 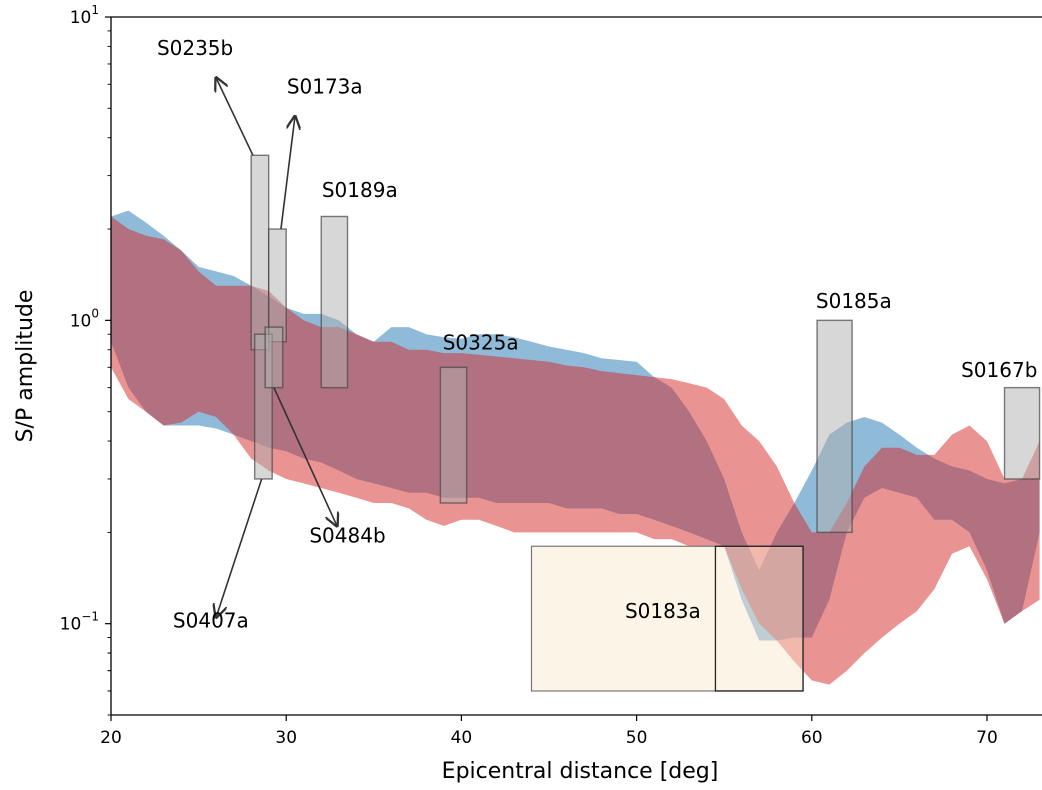 What do you see at coordinates (453, 435) in the screenshot?
I see `obs-box-s0325a` at bounding box center [453, 435].